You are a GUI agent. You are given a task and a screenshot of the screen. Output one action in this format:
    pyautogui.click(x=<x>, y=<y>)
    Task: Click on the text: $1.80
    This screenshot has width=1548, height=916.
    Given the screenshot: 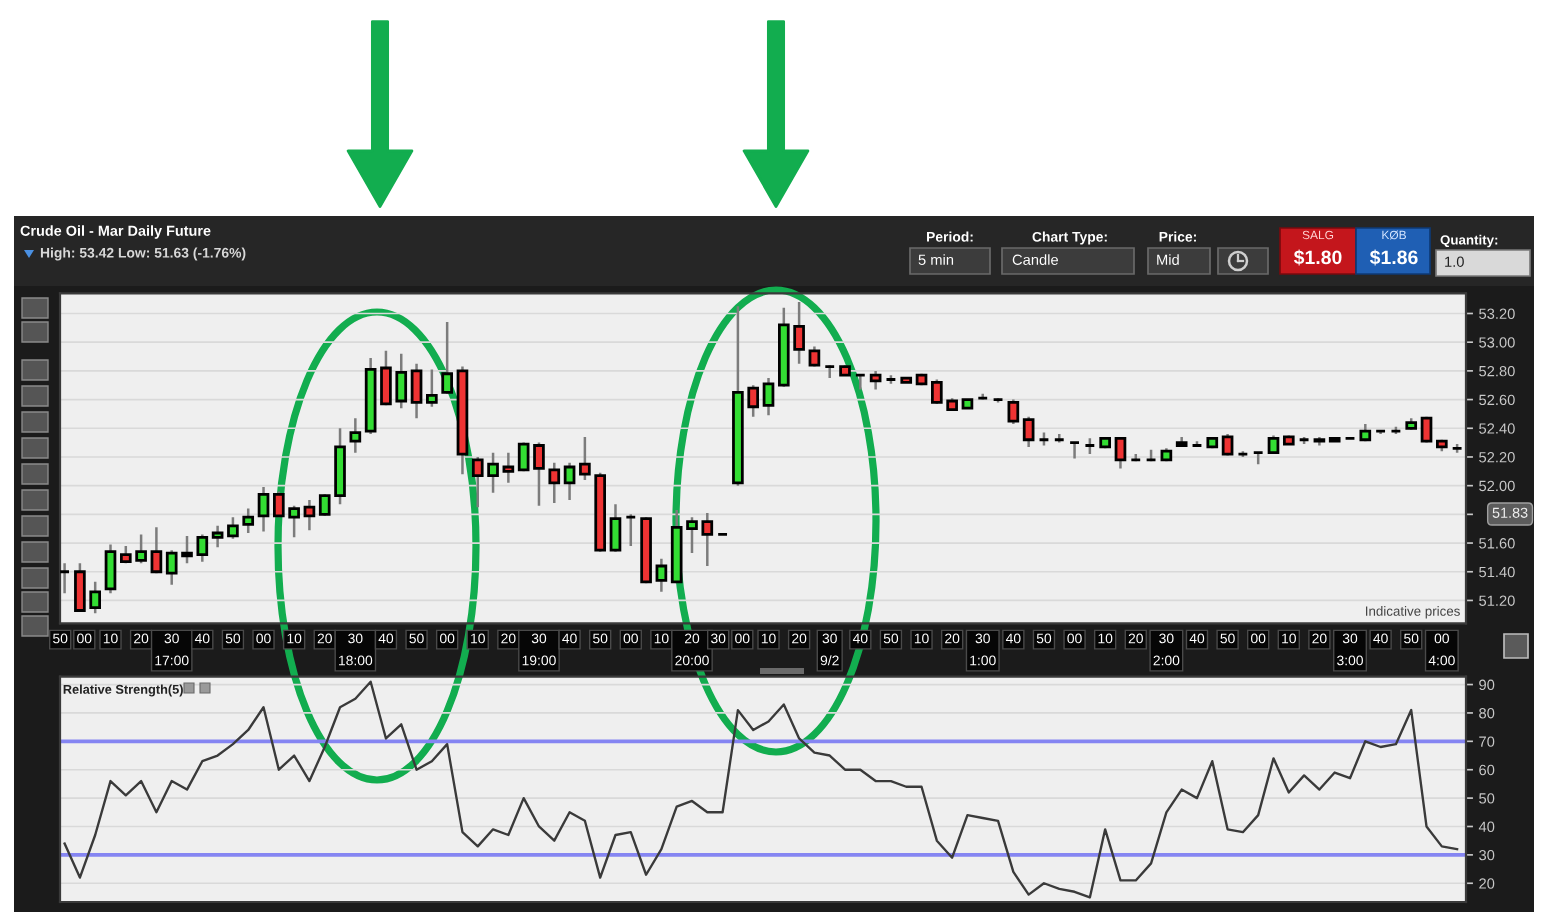 What is the action you would take?
    pyautogui.click(x=1317, y=257)
    